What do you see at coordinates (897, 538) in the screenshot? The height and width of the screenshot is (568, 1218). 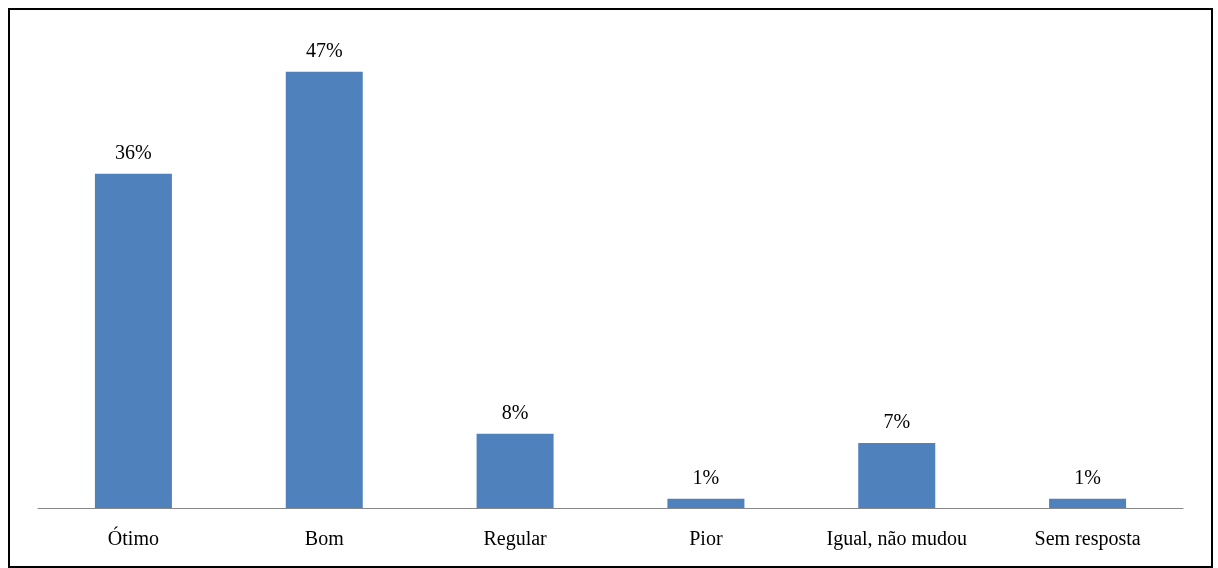 I see `x-tick-label: Igual, não mudou` at bounding box center [897, 538].